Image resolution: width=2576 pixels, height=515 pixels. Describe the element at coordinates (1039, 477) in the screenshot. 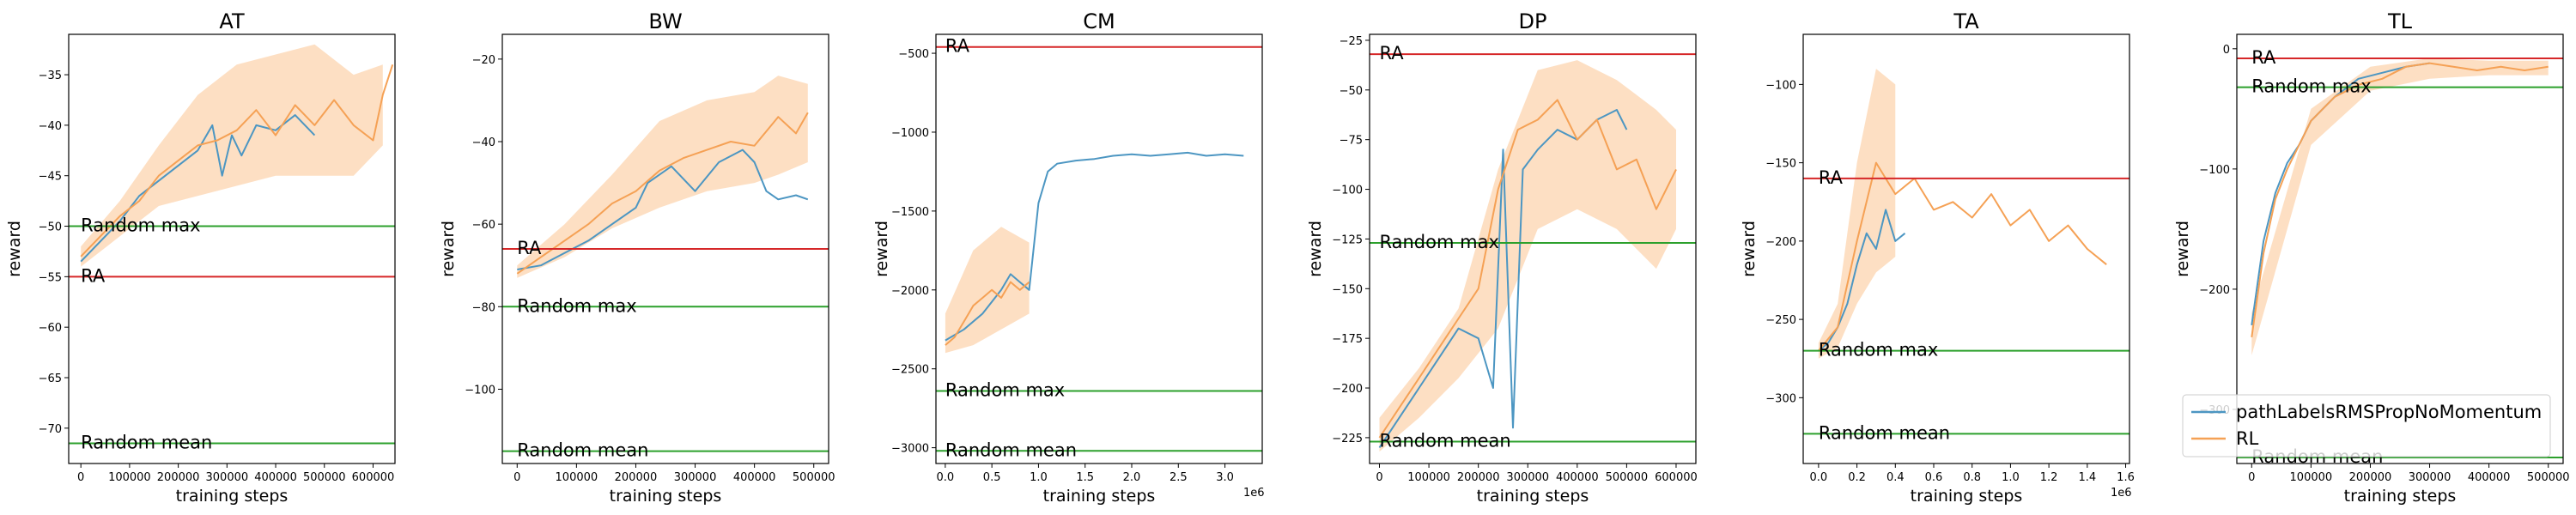

I see `x-tick-label: 1.0` at that location.